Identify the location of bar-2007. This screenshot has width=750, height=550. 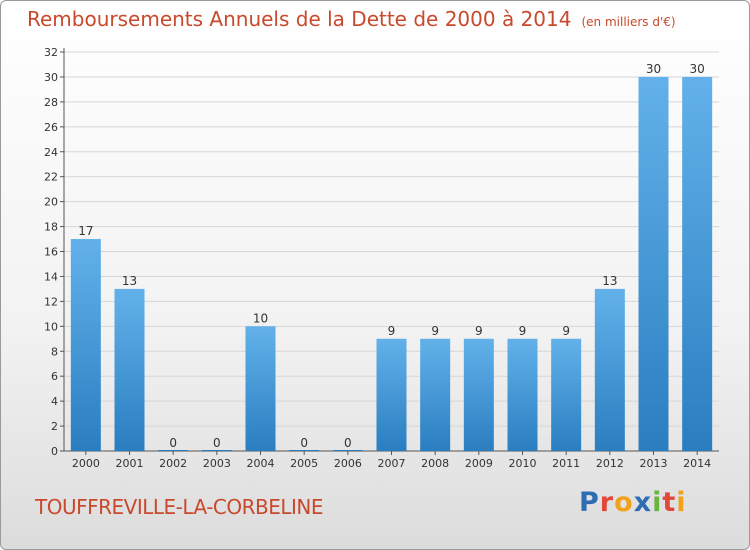
(391, 394).